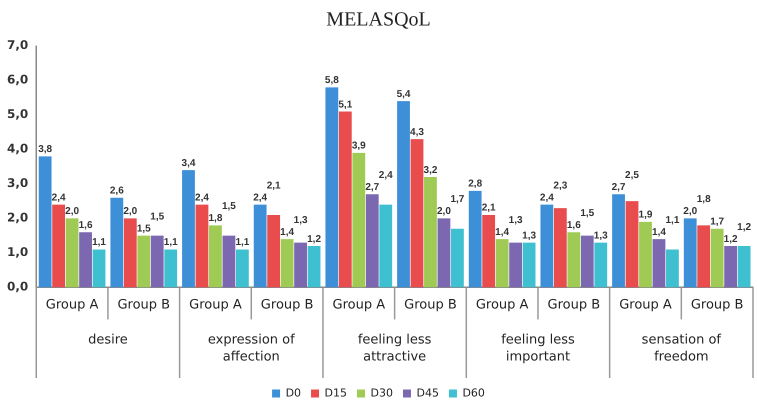 This screenshot has height=409, width=757. What do you see at coordinates (473, 393) in the screenshot?
I see `legend-label: D60` at bounding box center [473, 393].